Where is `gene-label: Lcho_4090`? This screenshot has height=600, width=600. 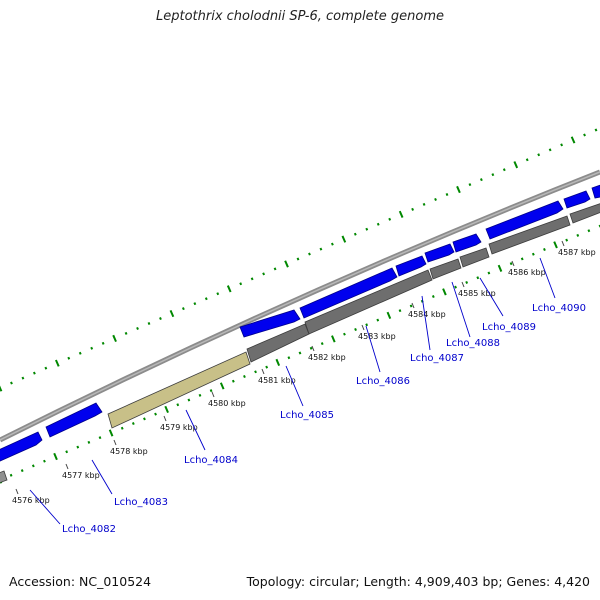 gene-label: Lcho_4090 is located at coordinates (559, 308).